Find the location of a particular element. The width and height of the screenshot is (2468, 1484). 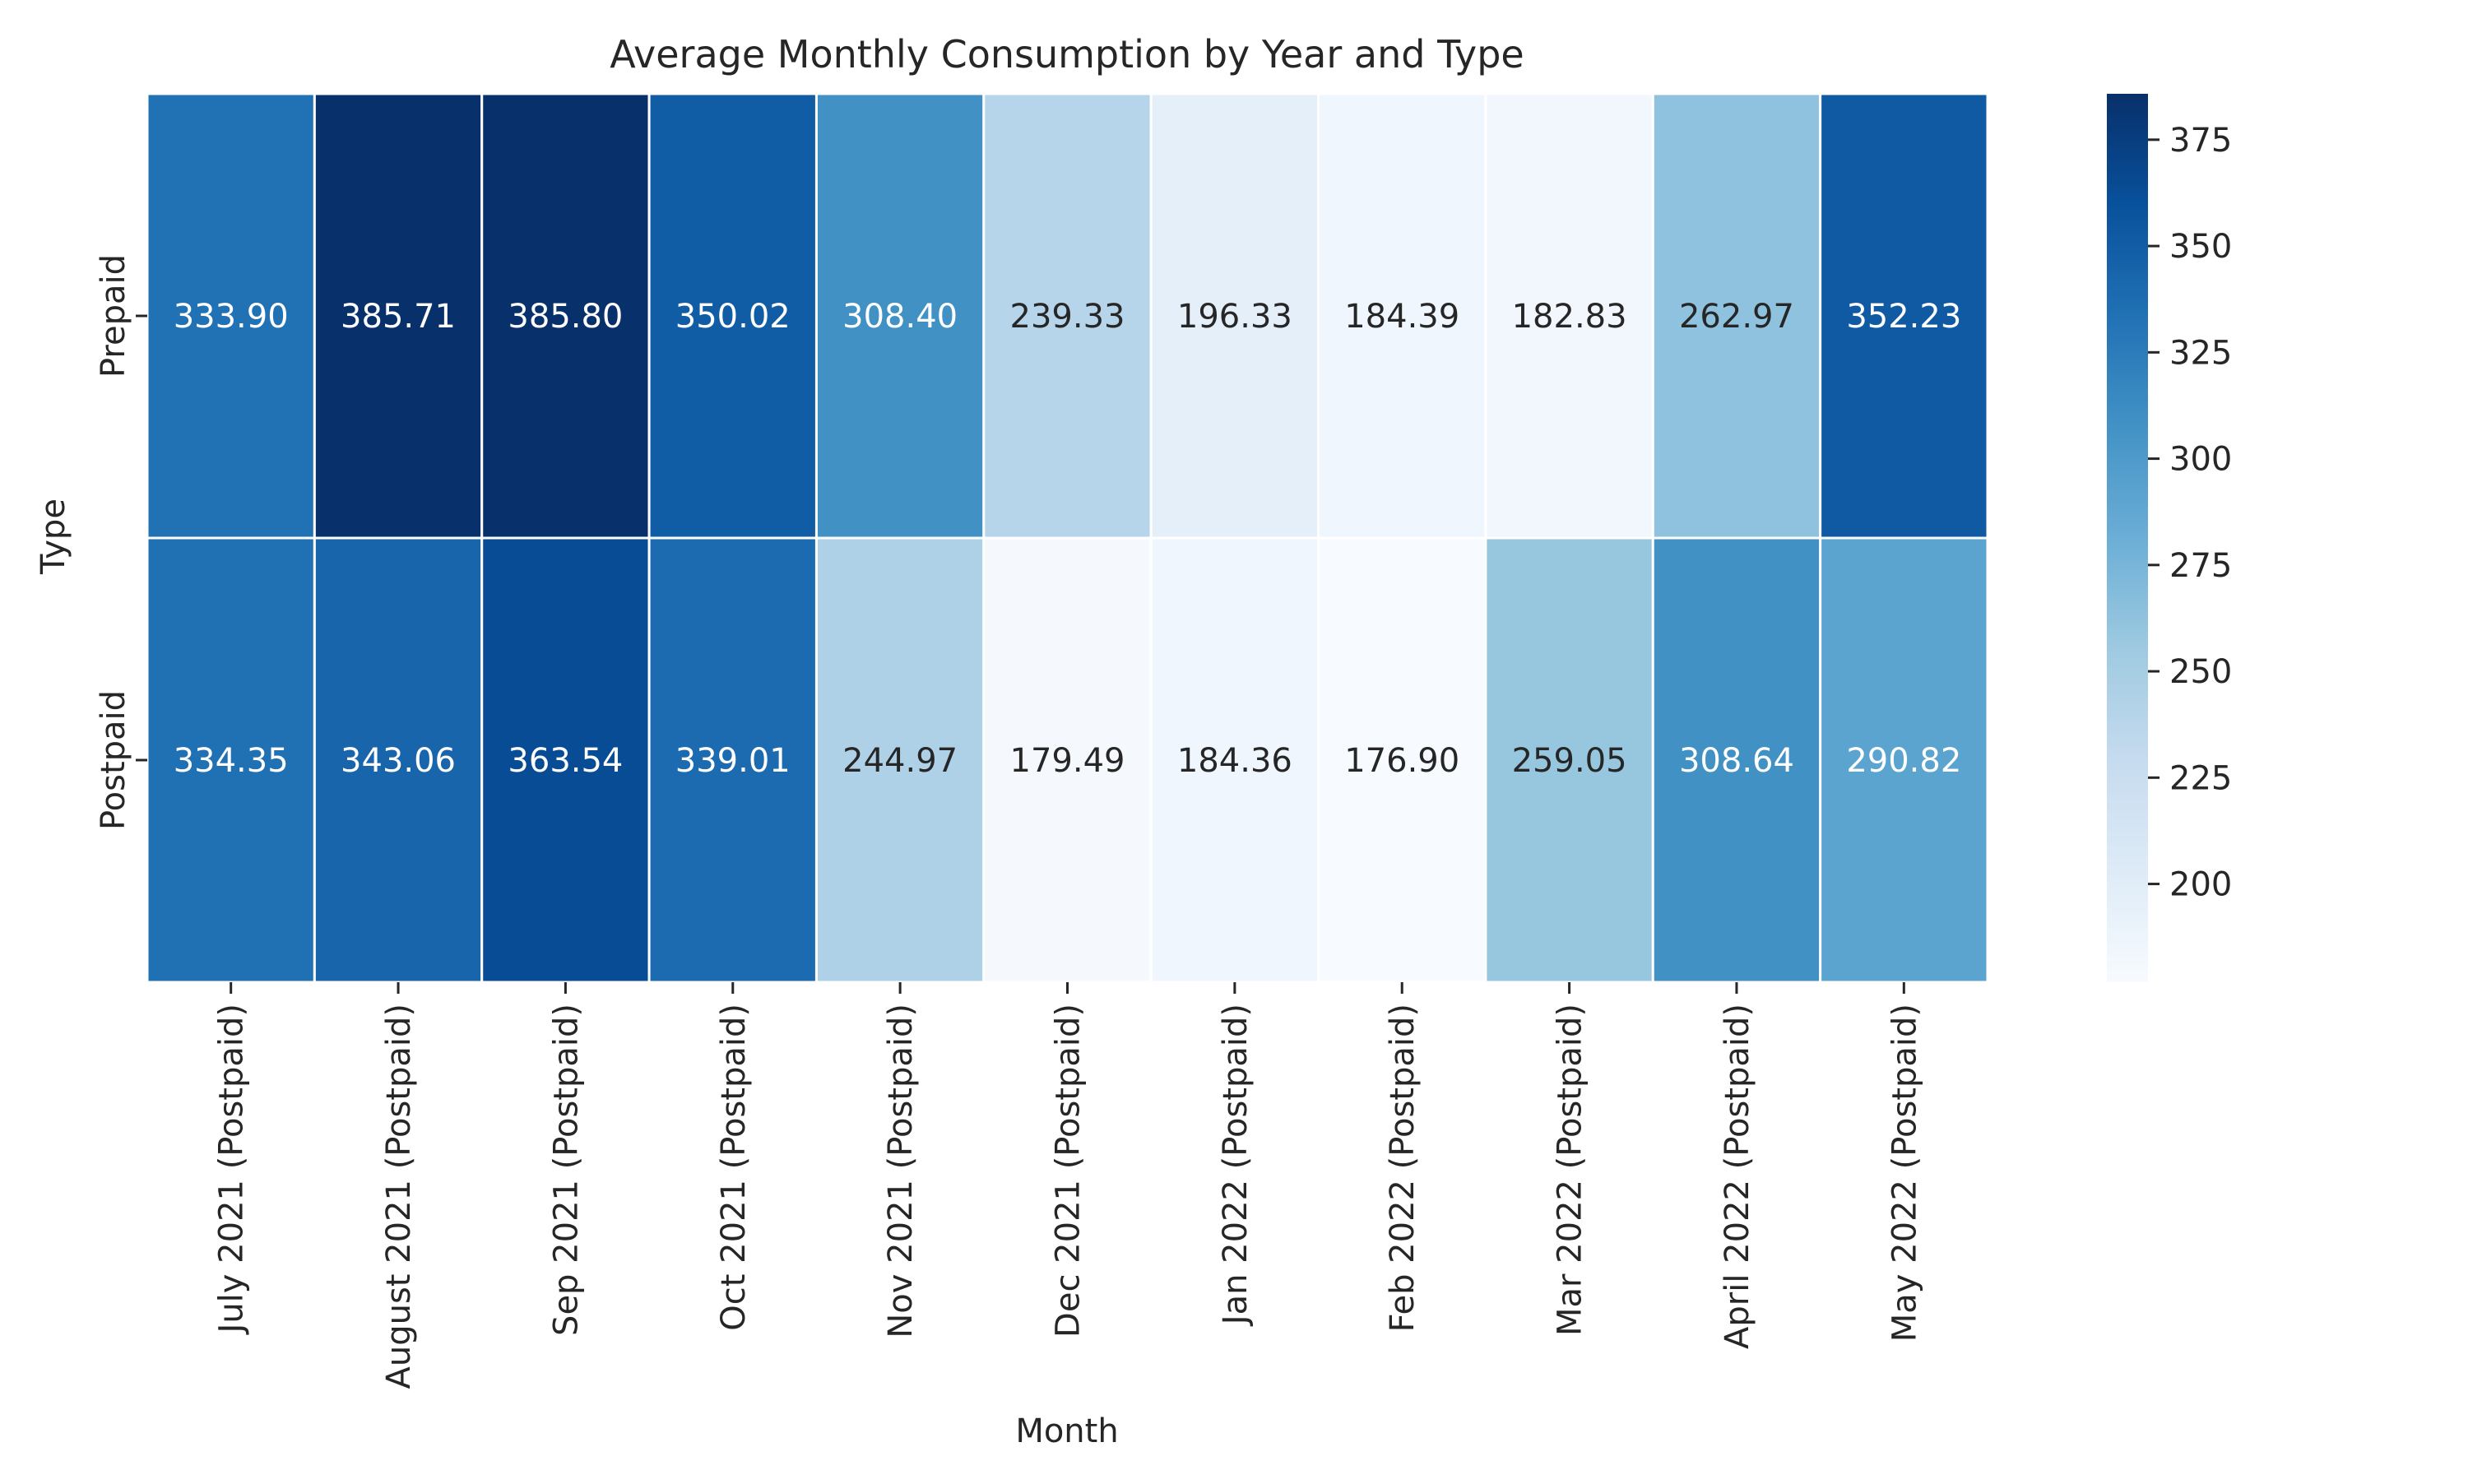

y-axis-label: Type is located at coordinates (53, 537).